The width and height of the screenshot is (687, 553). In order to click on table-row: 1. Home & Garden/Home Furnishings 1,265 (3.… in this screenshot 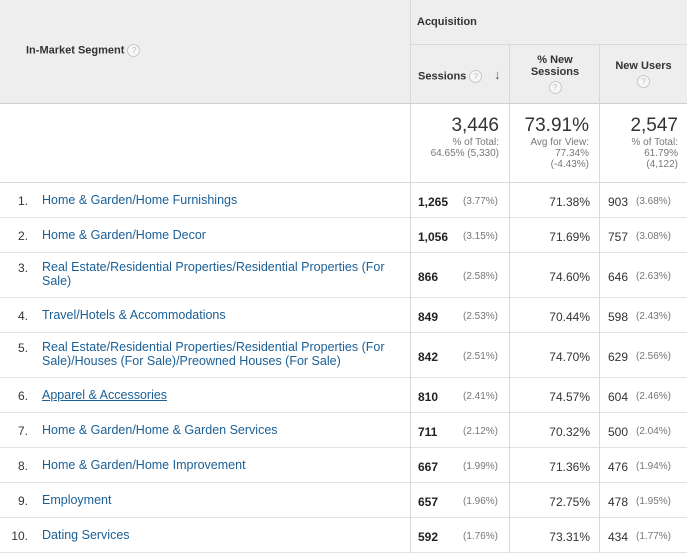, I will do `click(343, 200)`.